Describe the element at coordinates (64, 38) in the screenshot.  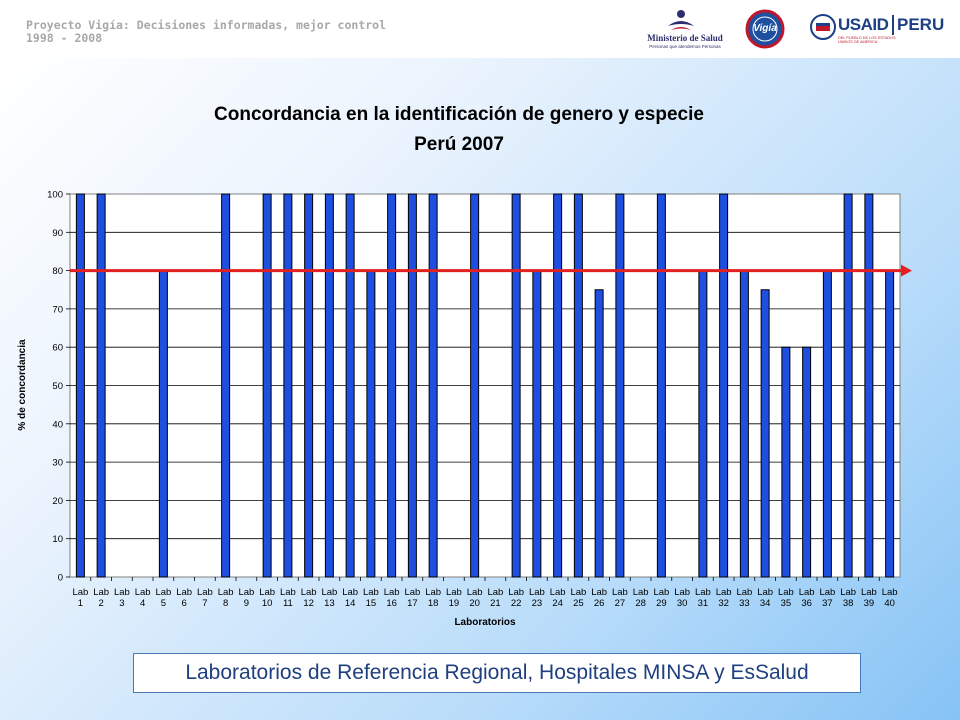
I see `project-years: 1998 - 2008` at that location.